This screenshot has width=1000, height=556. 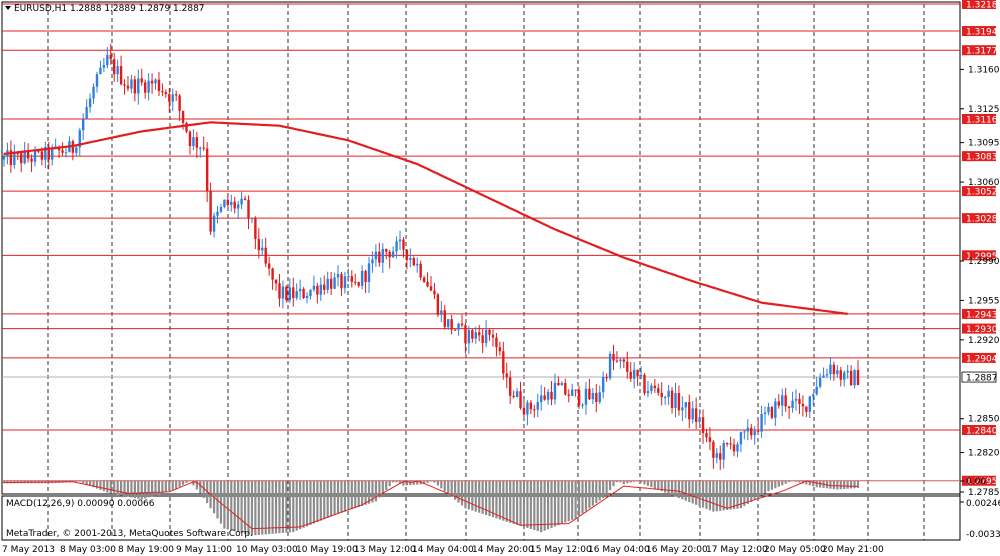 I want to click on y-tick-label: 1.3095, so click(x=984, y=144).